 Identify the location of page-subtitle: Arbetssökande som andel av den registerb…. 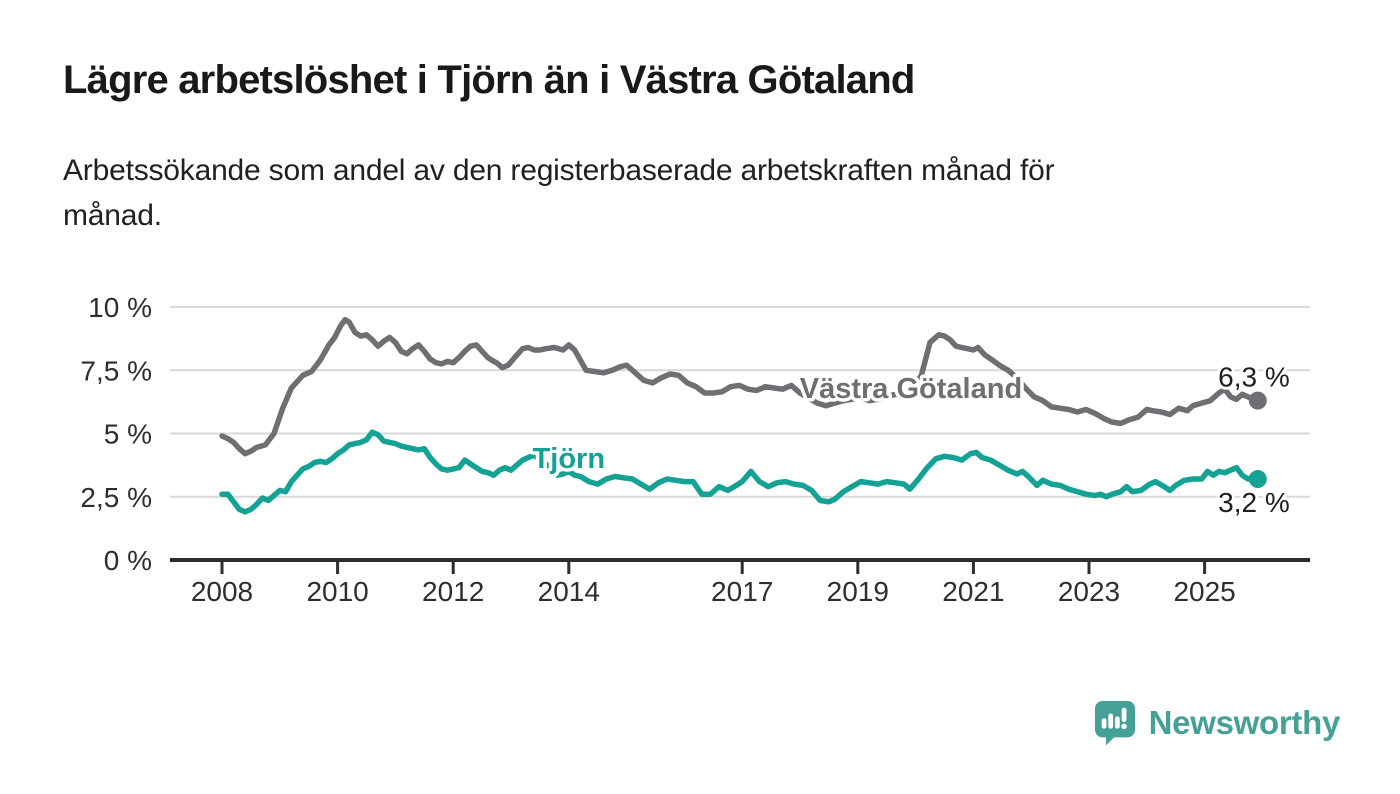
(559, 193).